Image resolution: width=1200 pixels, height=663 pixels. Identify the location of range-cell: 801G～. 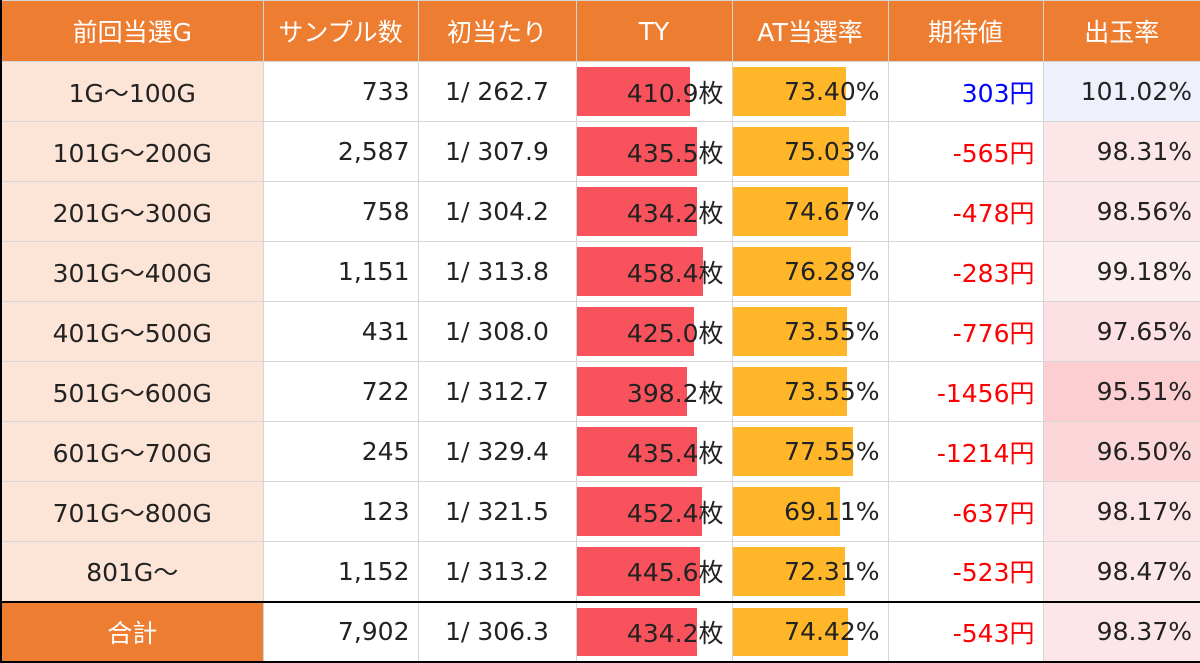
(132, 571).